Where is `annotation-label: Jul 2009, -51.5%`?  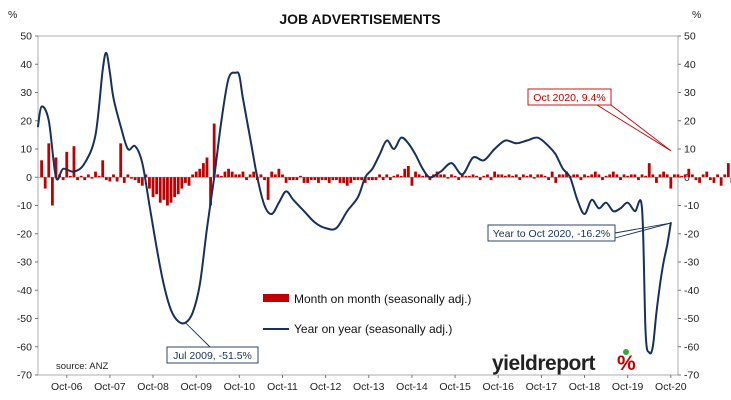 annotation-label: Jul 2009, -51.5% is located at coordinates (212, 356).